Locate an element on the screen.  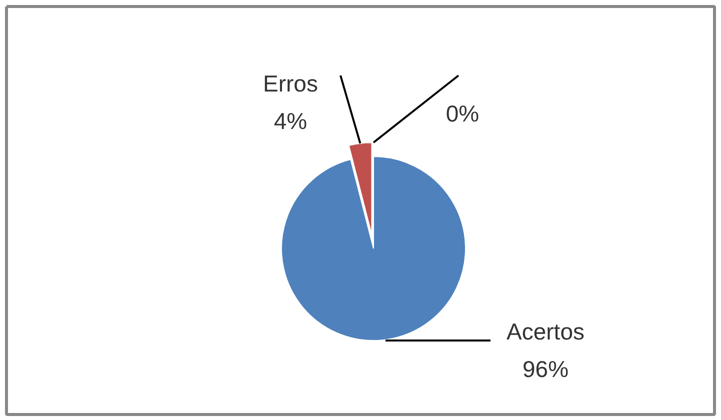
text: 0% is located at coordinates (463, 113).